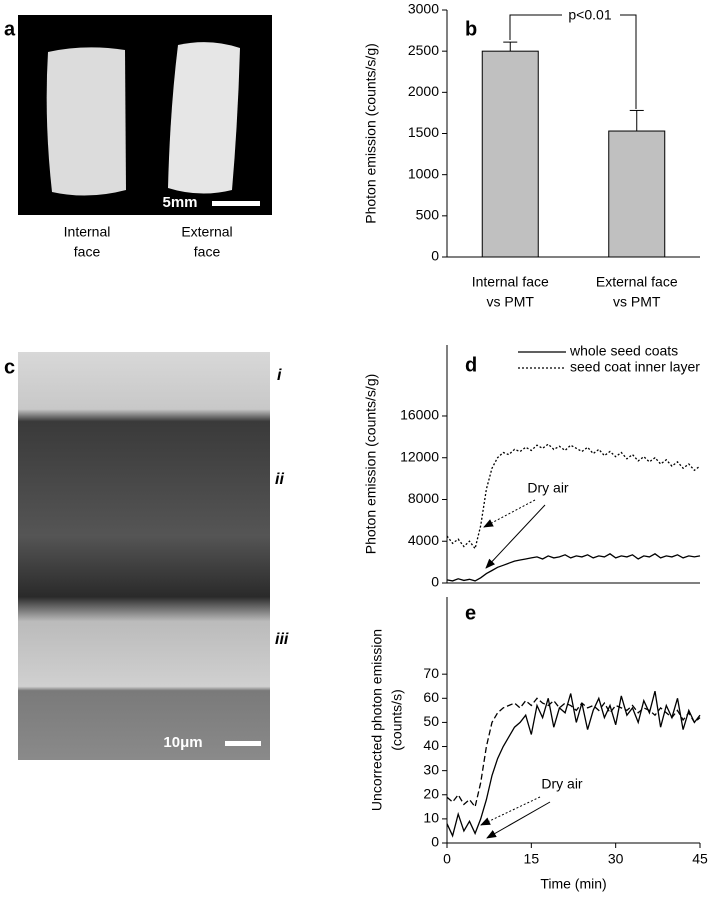 Image resolution: width=709 pixels, height=908 pixels. I want to click on y-axis-label: (counts/s), so click(397, 719).